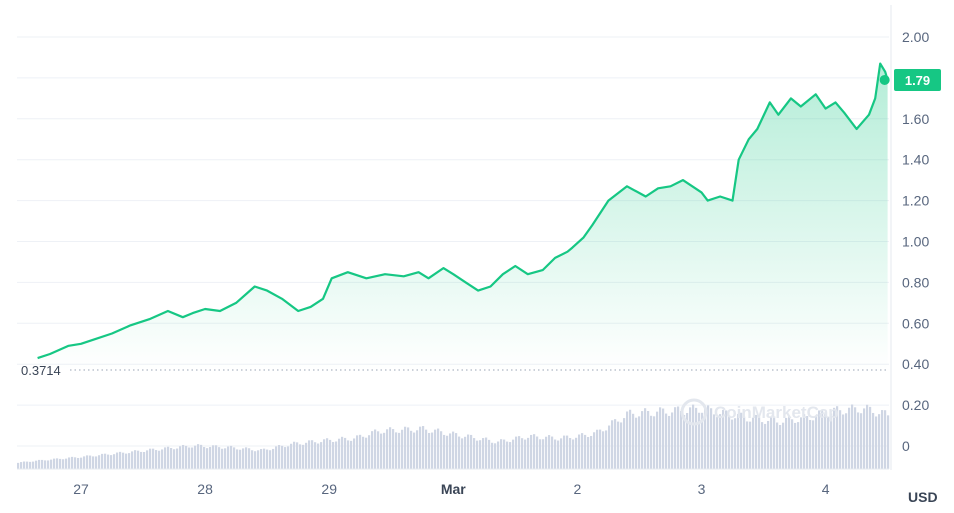  Describe the element at coordinates (915, 405) in the screenshot. I see `y-tick-label: 0.20` at that location.